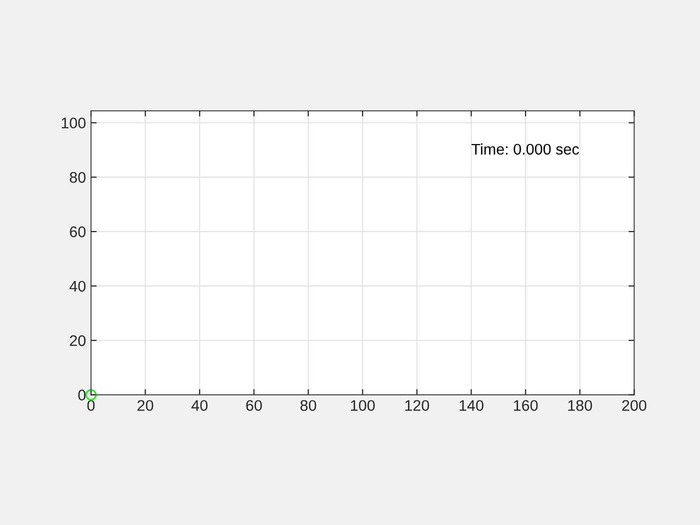 The width and height of the screenshot is (700, 525). I want to click on x-tick-label: 60, so click(254, 405).